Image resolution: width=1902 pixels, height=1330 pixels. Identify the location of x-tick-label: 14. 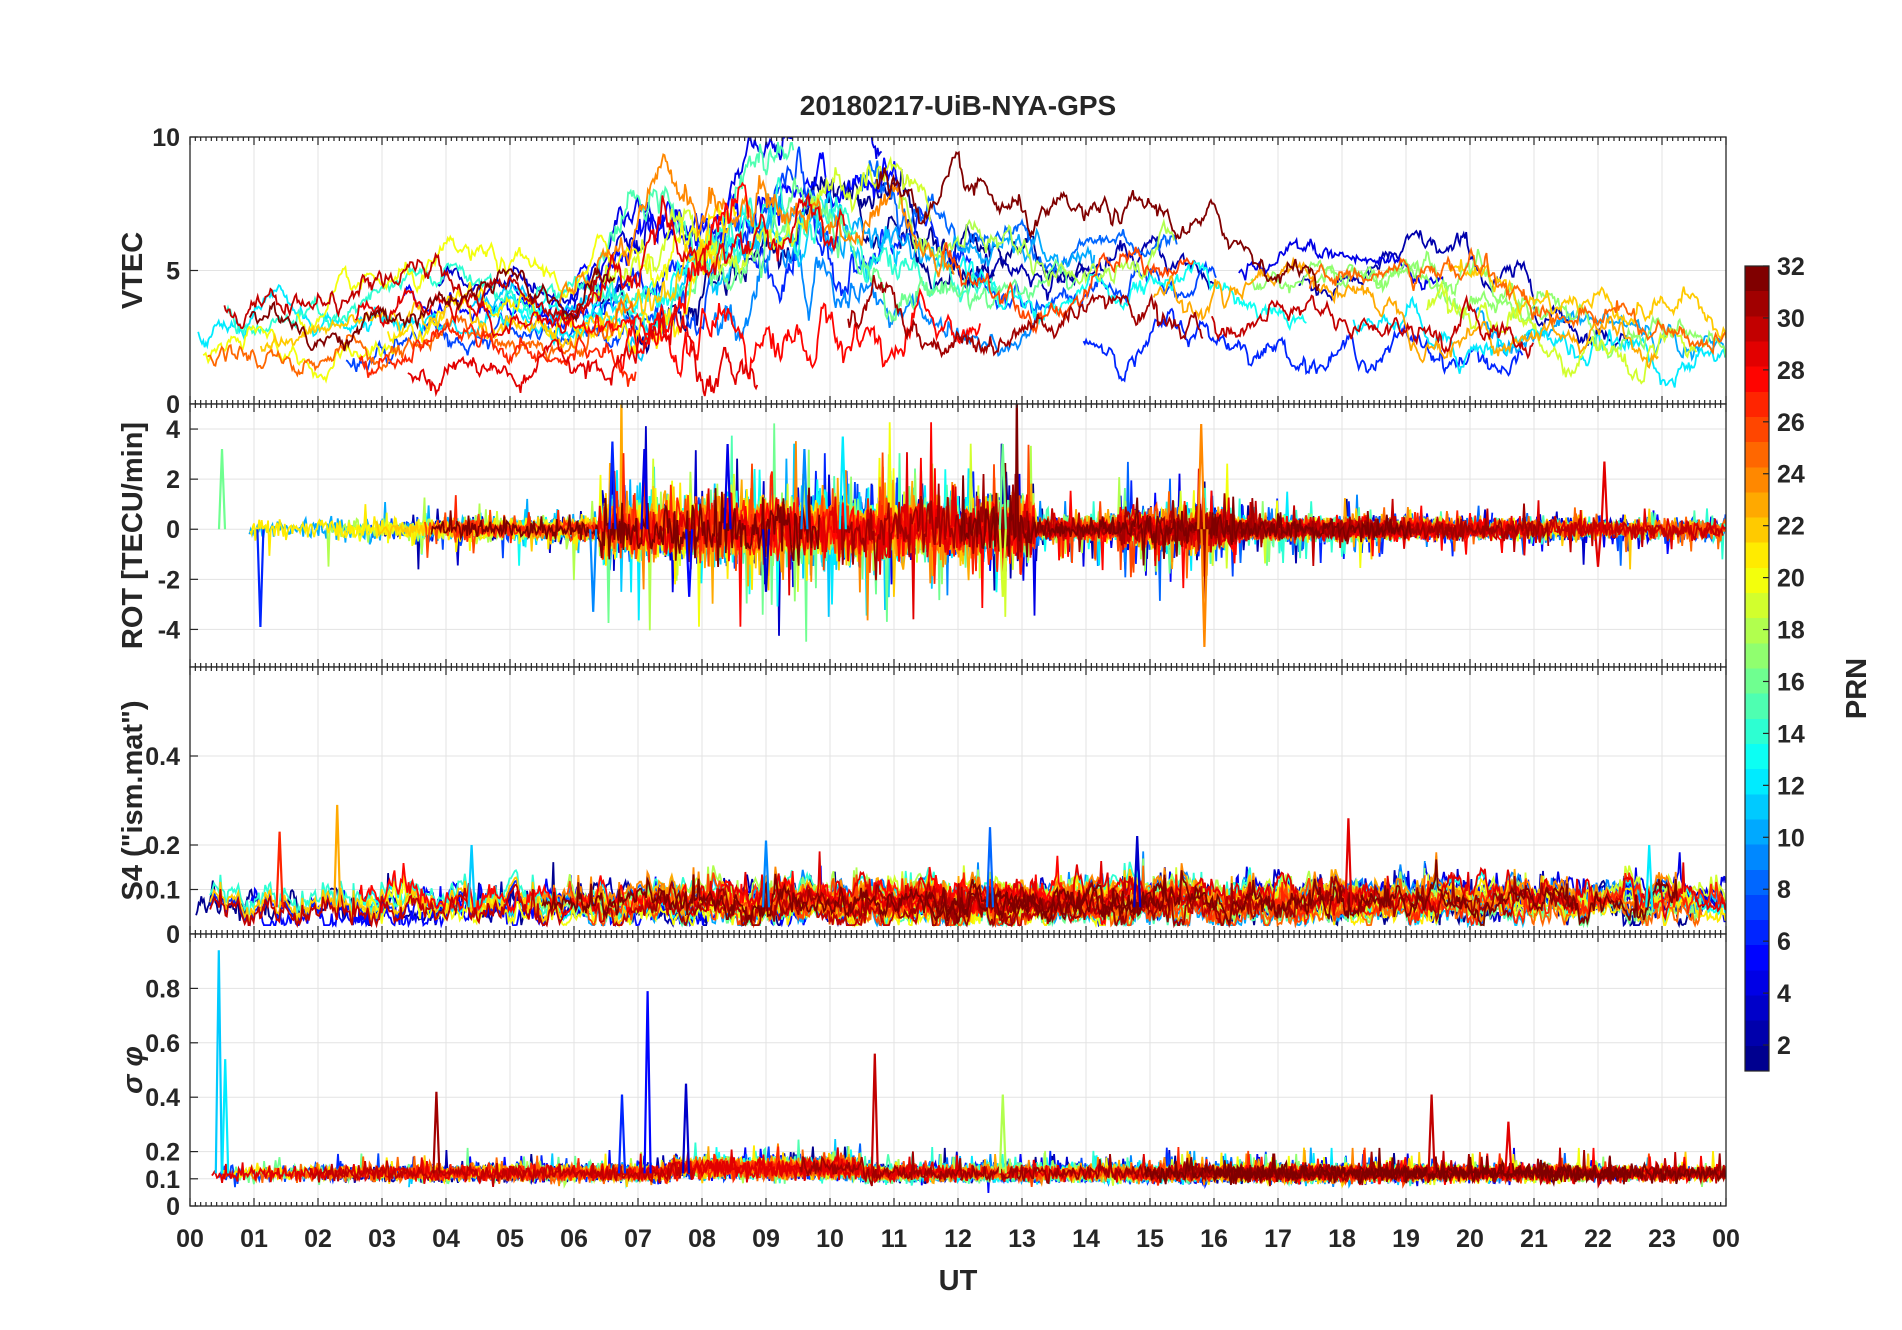
(1086, 1239).